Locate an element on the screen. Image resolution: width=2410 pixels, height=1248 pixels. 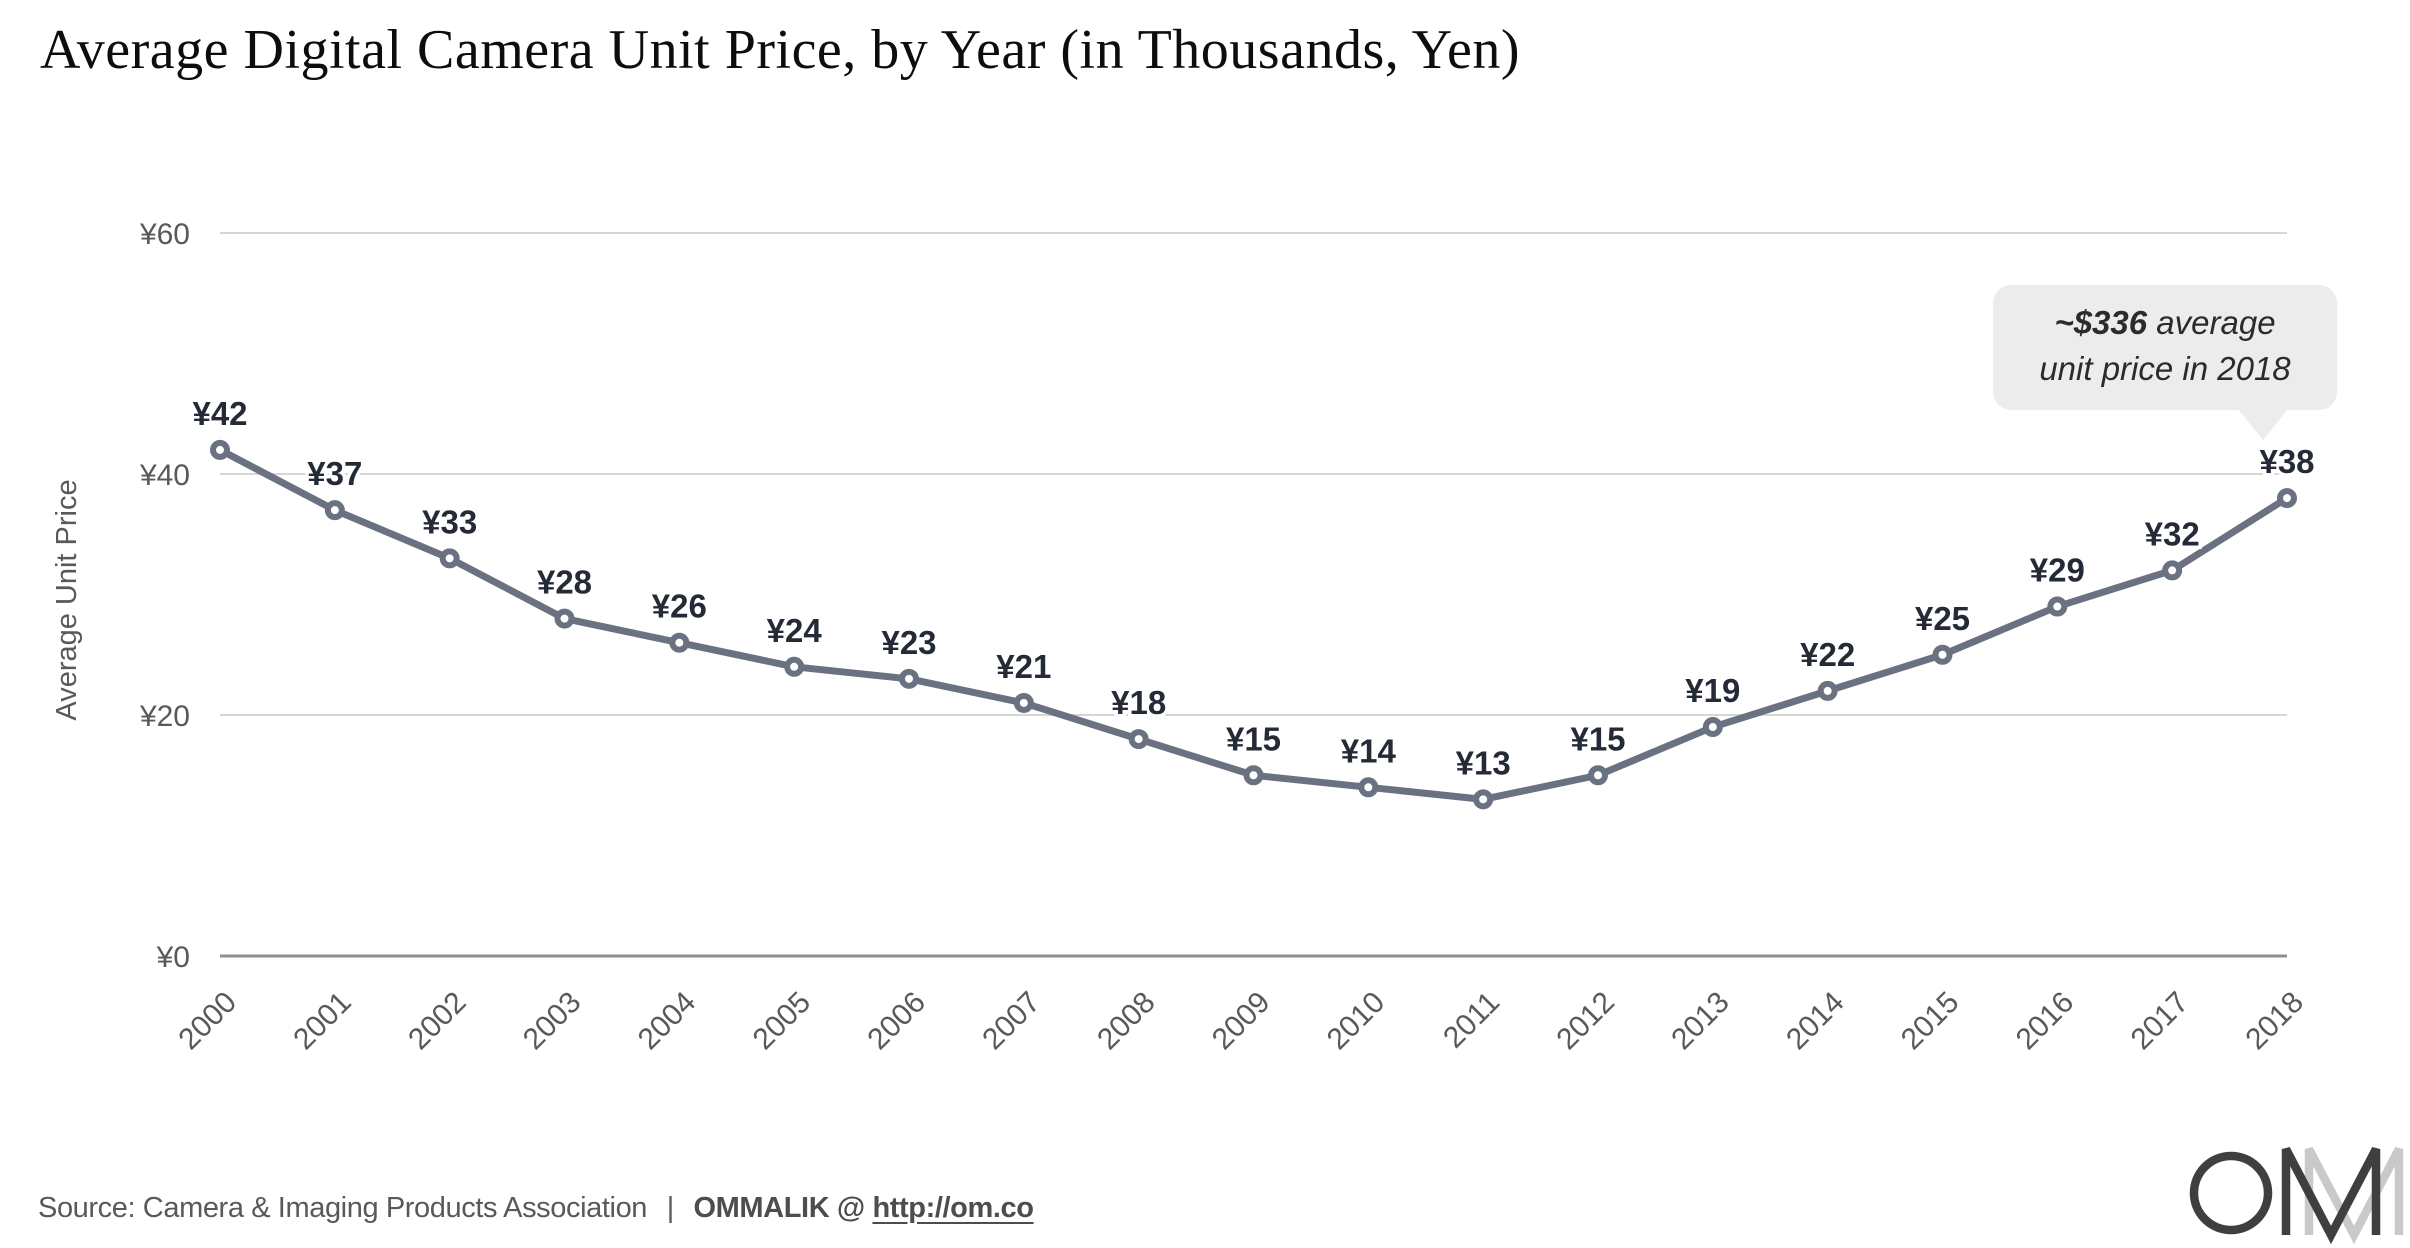
x-tick-label: 2013 is located at coordinates (1700, 1021).